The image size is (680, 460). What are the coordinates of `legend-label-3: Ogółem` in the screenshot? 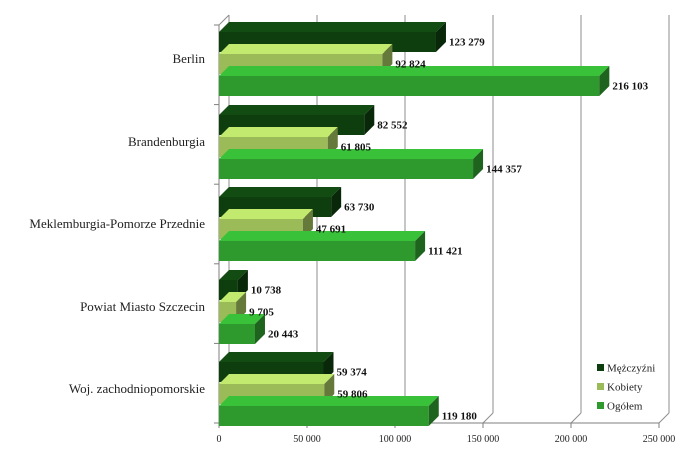 It's located at (625, 407).